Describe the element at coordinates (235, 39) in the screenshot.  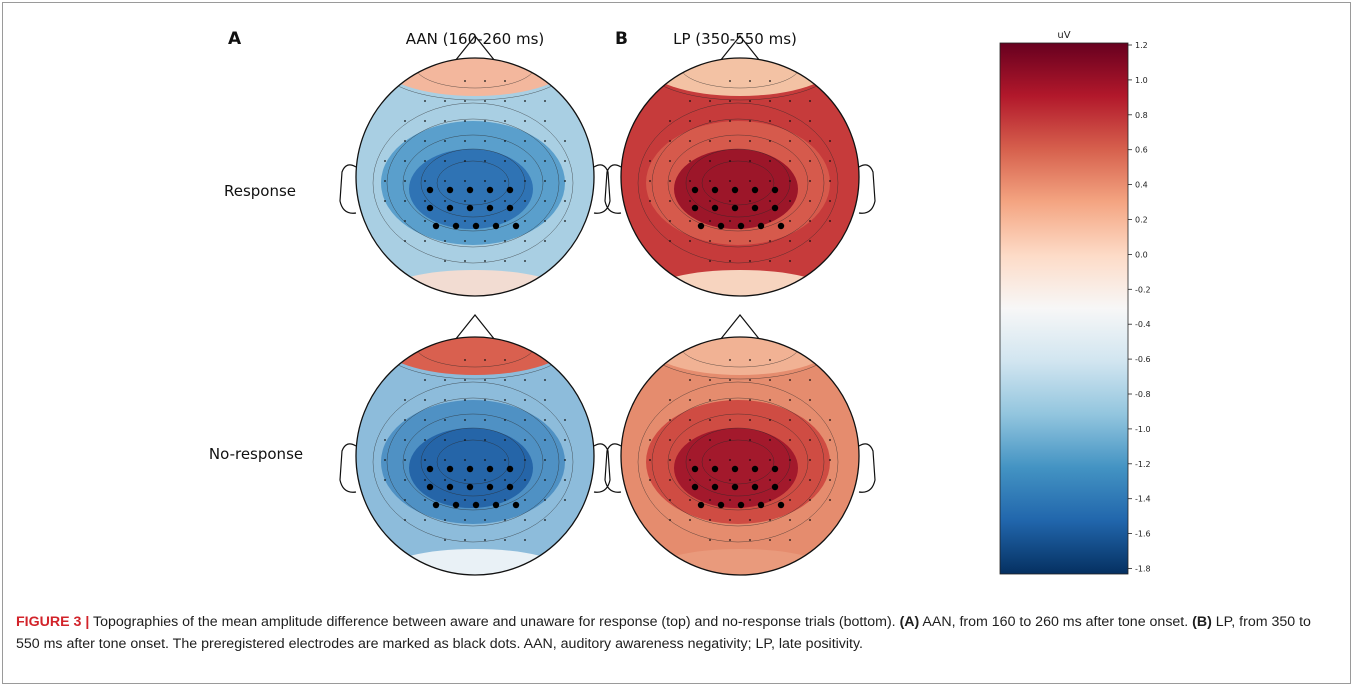
I see `panel-a-label: A` at that location.